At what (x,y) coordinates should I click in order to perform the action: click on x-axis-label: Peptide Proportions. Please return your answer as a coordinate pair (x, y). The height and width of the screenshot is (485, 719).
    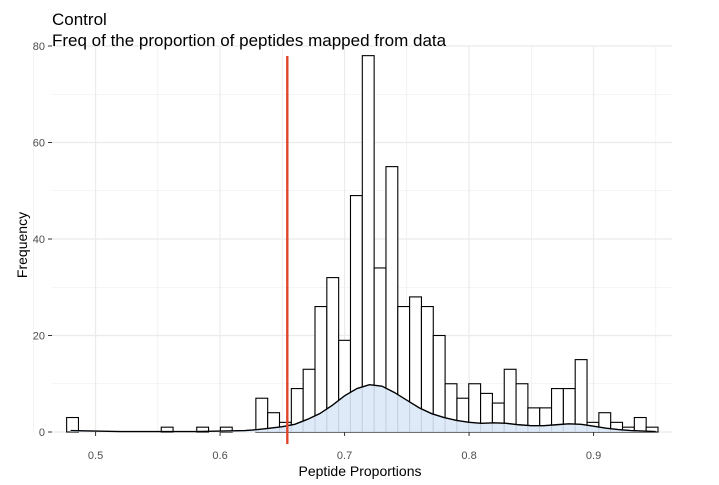
    Looking at the image, I should click on (360, 471).